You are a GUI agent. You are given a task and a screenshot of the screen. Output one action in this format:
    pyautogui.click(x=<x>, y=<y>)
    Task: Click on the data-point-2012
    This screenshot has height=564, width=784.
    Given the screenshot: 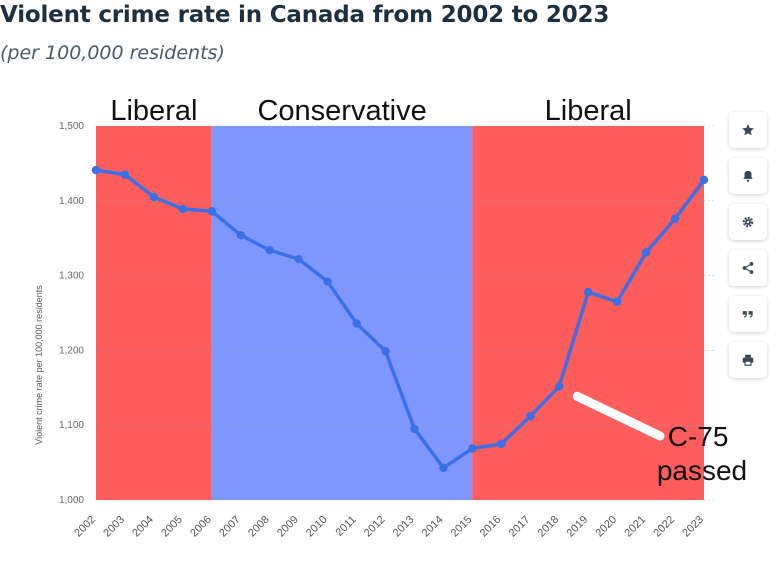 What is the action you would take?
    pyautogui.click(x=385, y=351)
    